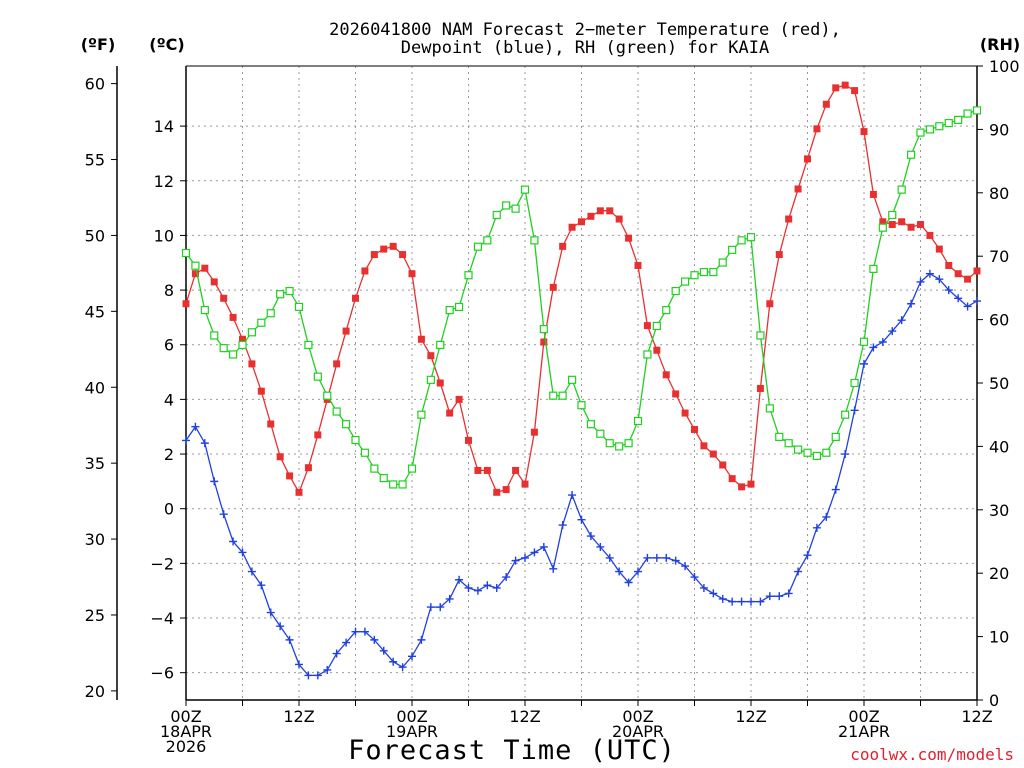 The image size is (1024, 768). What do you see at coordinates (186, 731) in the screenshot?
I see `x-tick-label: 18APR` at bounding box center [186, 731].